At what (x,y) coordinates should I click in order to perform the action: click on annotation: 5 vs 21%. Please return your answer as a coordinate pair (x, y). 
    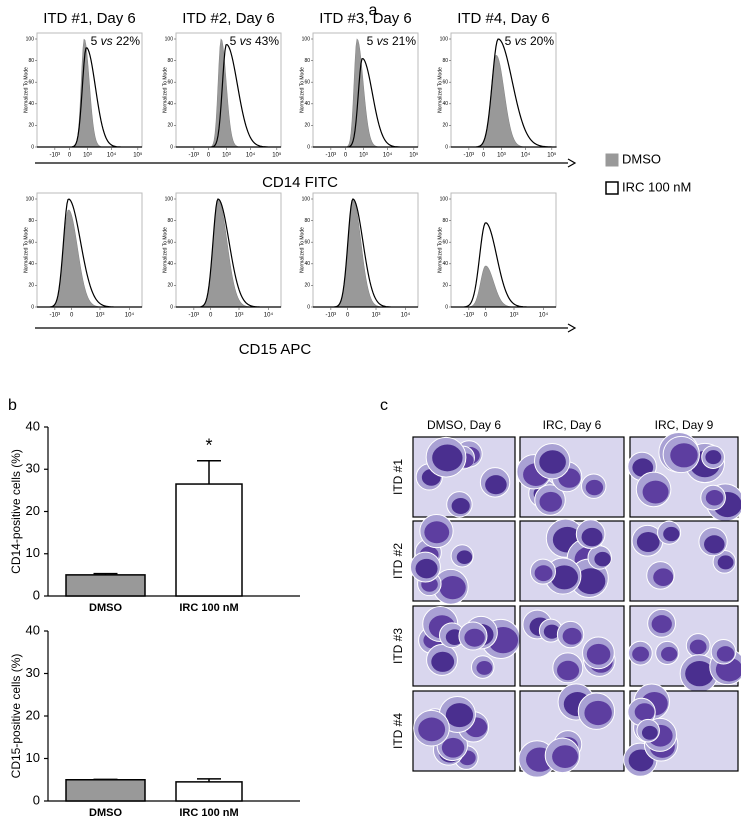
    Looking at the image, I should click on (392, 41).